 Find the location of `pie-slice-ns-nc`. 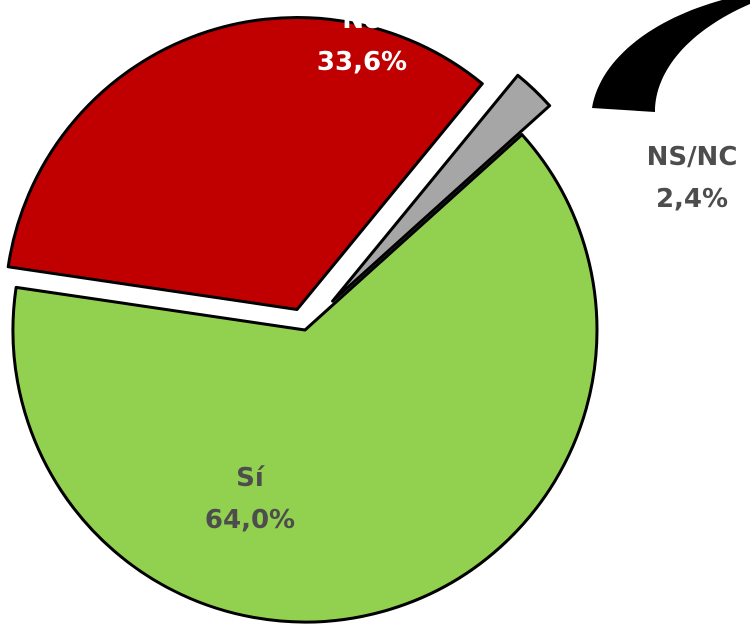

pie-slice-ns-nc is located at coordinates (441, 188).